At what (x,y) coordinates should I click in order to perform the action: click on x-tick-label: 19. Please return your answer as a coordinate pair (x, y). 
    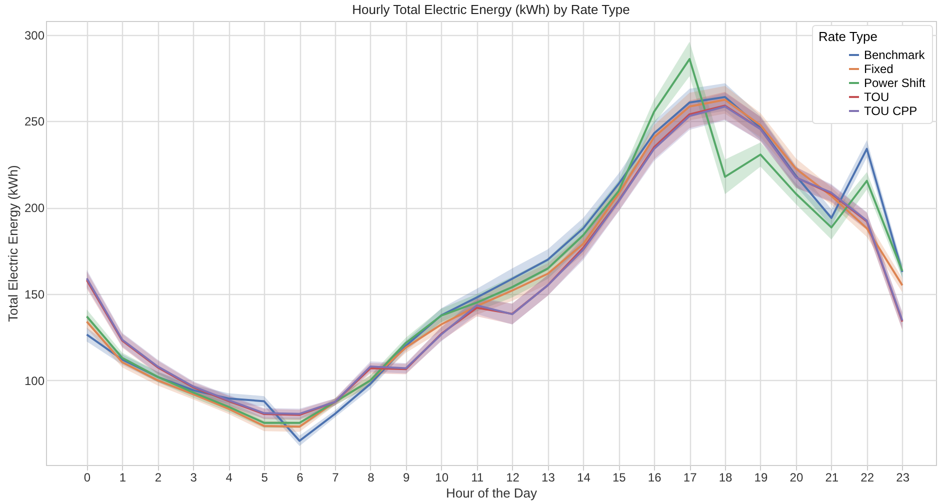
    Looking at the image, I should click on (761, 477).